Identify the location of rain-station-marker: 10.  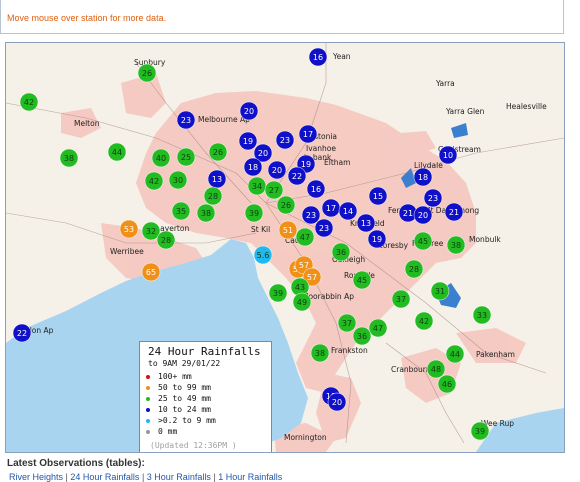
(448, 155).